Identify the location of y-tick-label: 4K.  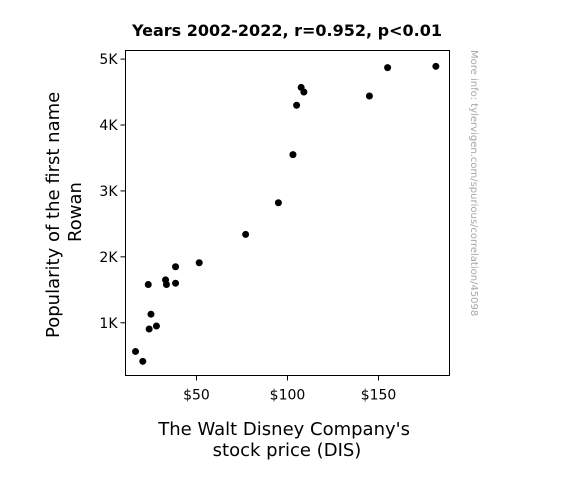
(108, 126).